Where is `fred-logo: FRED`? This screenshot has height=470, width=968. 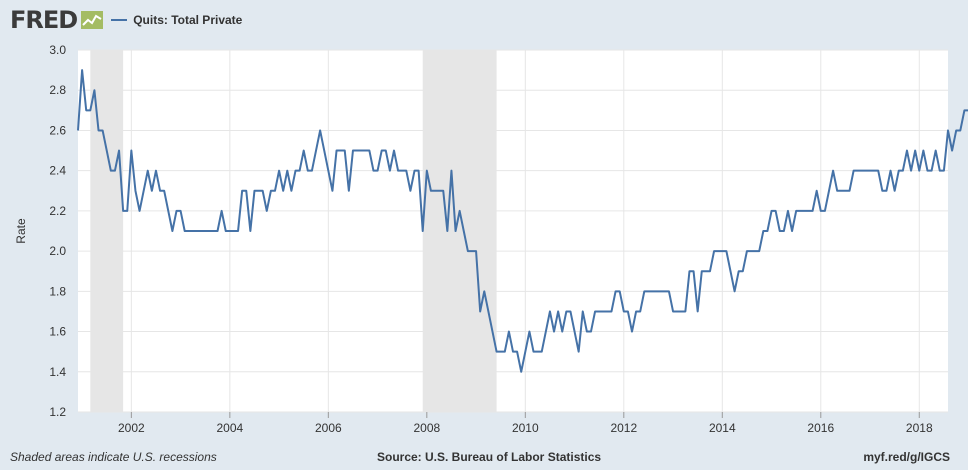
fred-logo: FRED is located at coordinates (44, 20).